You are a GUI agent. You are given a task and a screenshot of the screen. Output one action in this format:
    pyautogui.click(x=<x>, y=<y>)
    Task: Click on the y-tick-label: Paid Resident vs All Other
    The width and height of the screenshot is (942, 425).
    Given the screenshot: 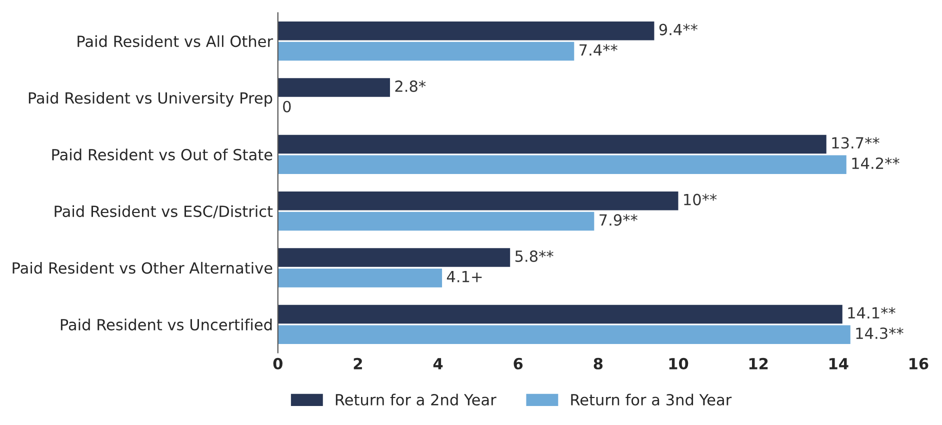 What is the action you would take?
    pyautogui.click(x=176, y=41)
    